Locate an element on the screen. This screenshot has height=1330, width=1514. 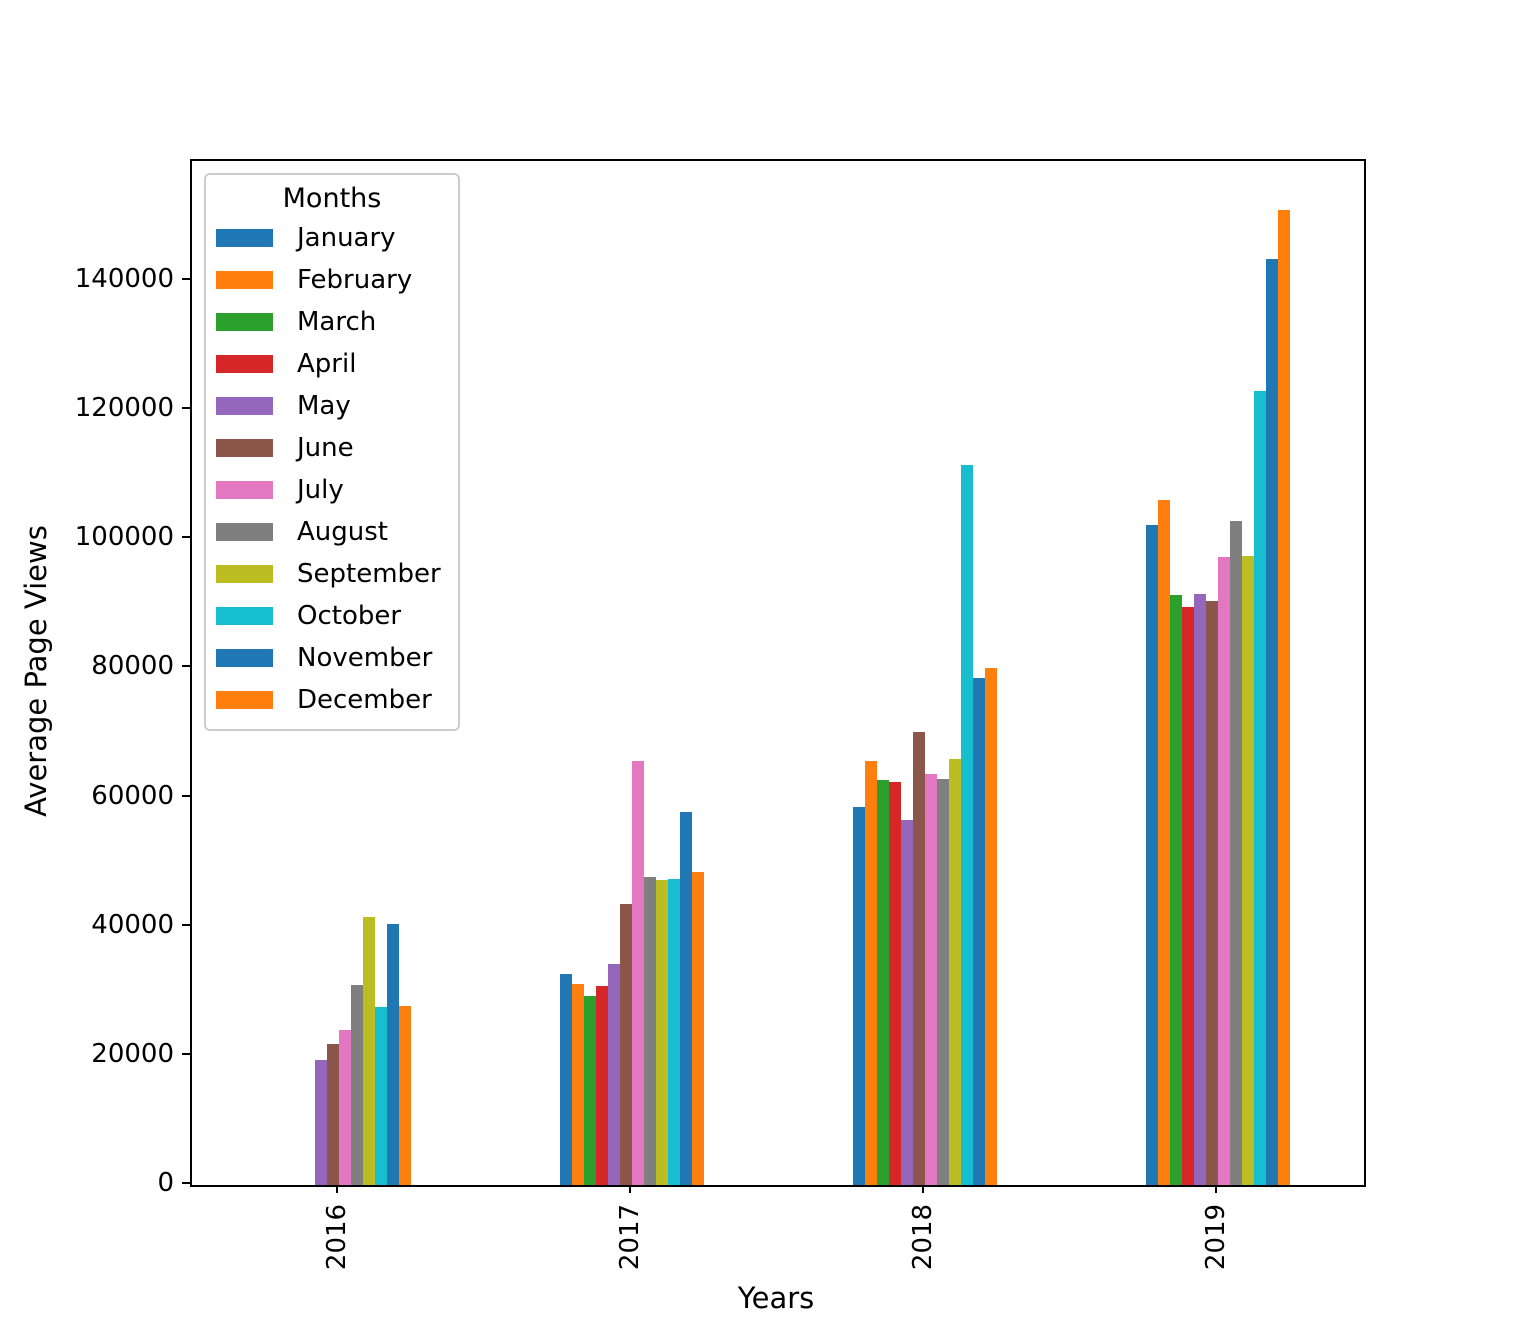
legend-item-november: November is located at coordinates (332, 658).